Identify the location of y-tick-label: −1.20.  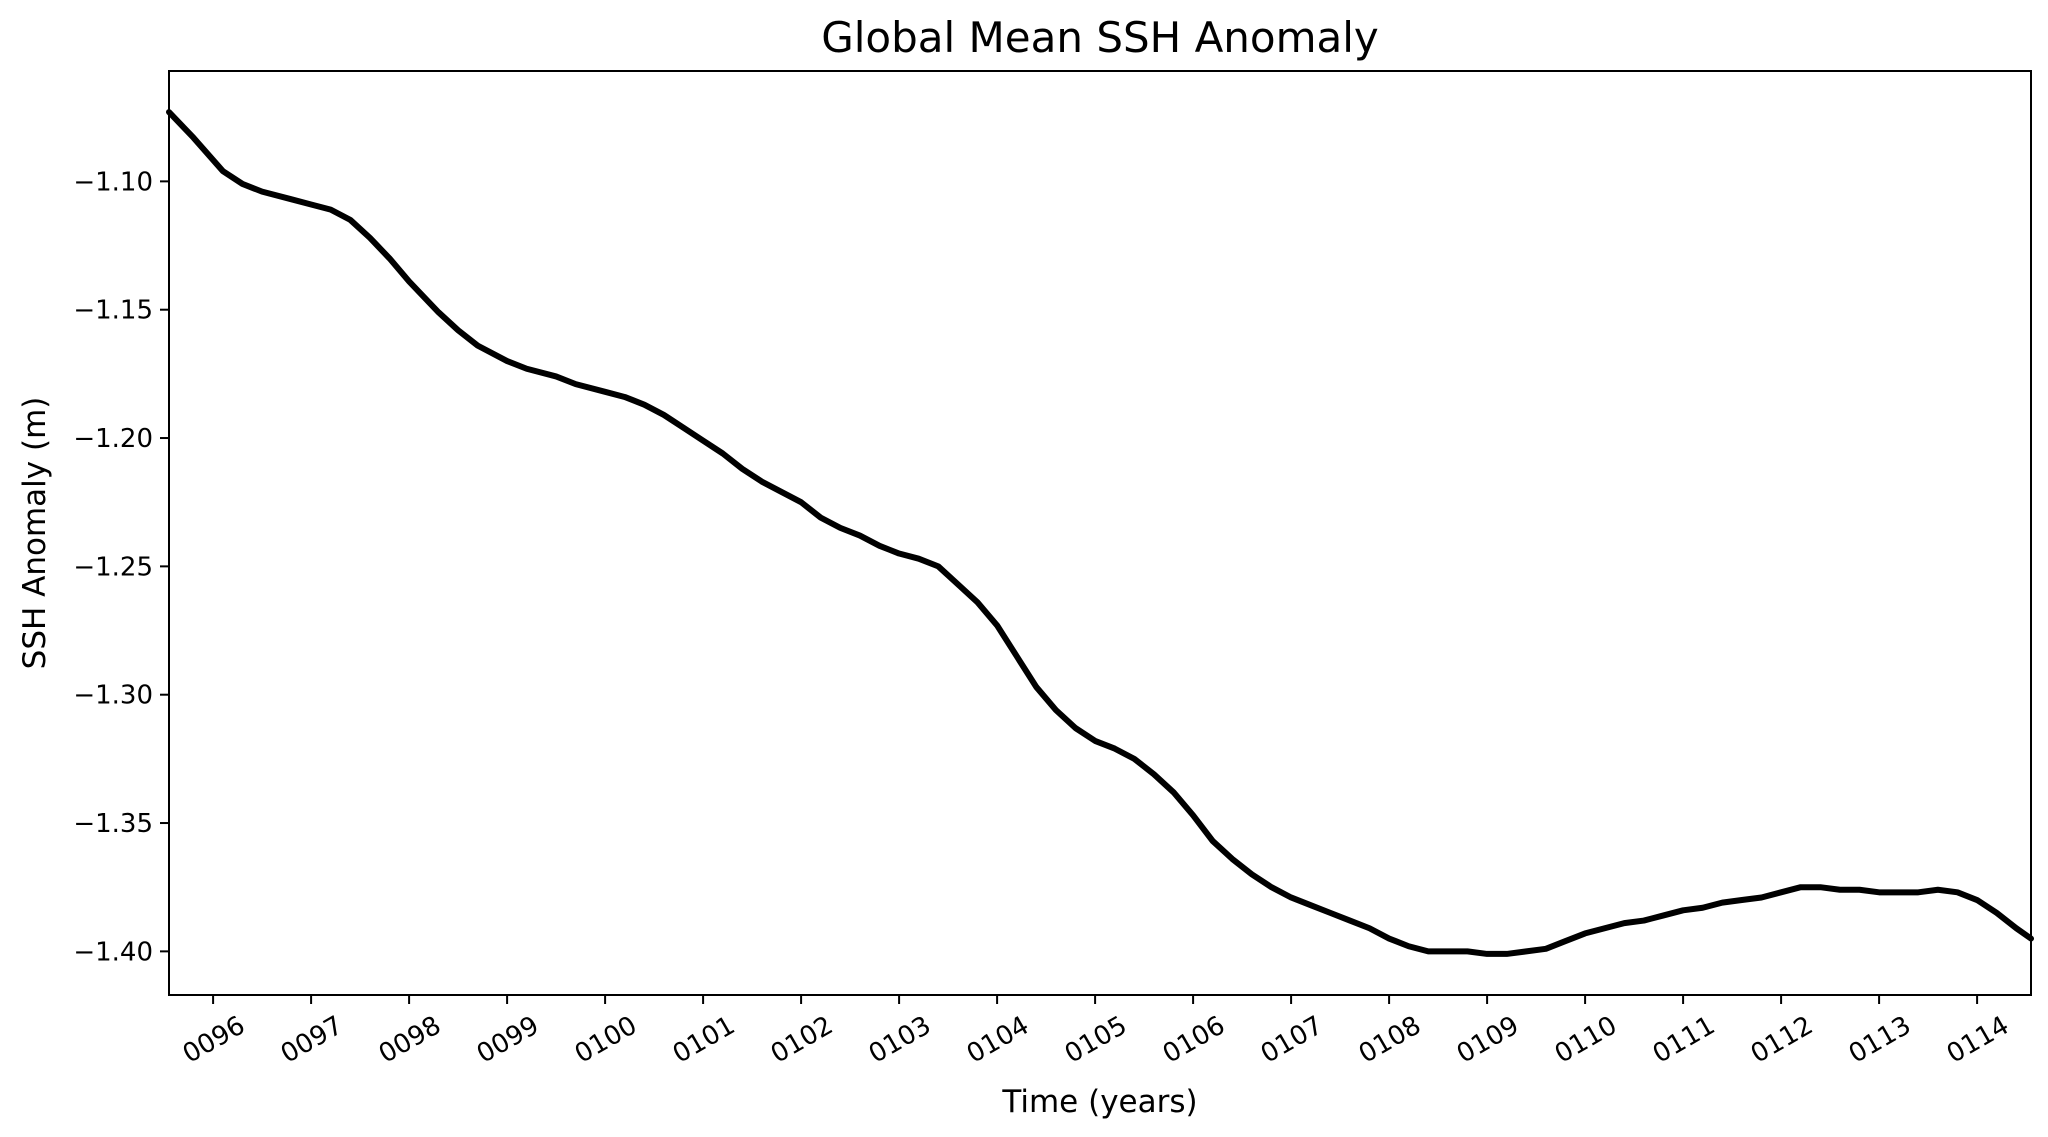
(113, 439).